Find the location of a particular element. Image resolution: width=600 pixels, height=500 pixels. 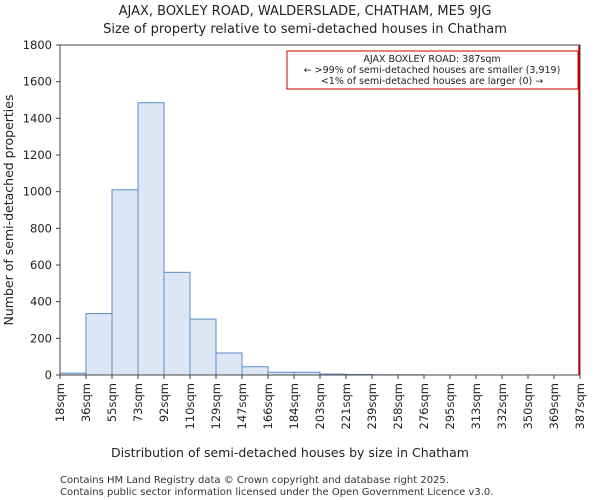

x-tick-label: 221sqm is located at coordinates (346, 406).